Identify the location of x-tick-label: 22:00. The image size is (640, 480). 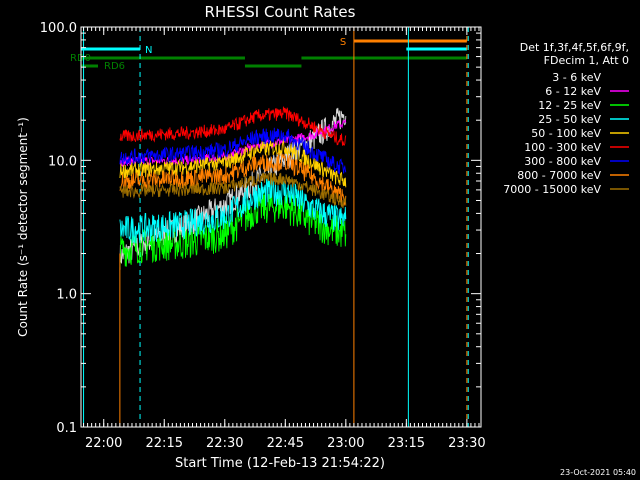
(103, 443).